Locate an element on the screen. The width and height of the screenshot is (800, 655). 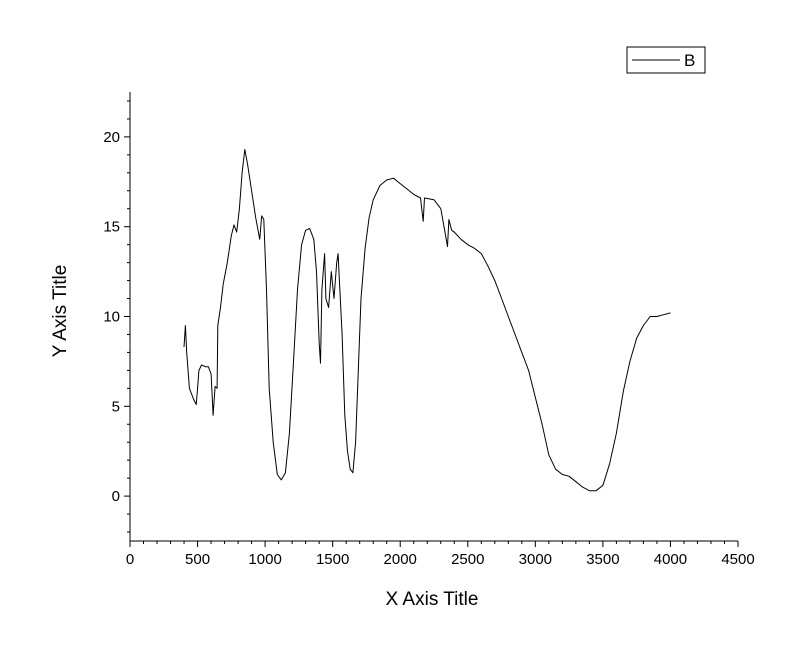
legend-label-b: B is located at coordinates (689, 60).